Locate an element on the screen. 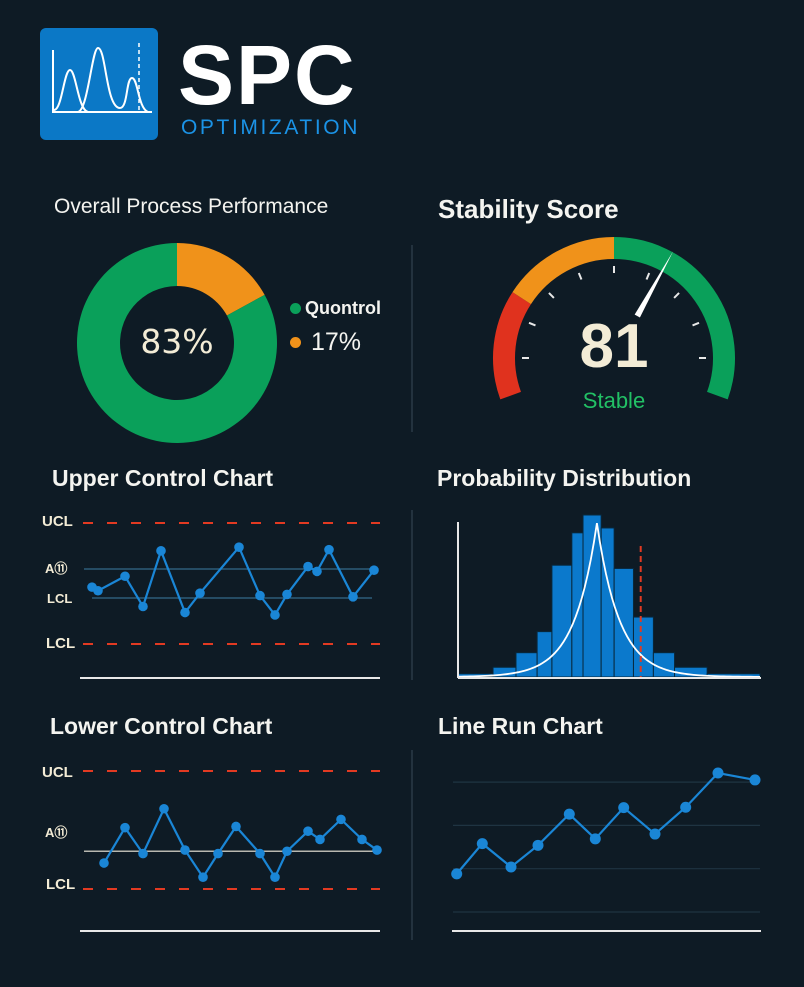 The image size is (804, 987). legend-item-quontrol: Quontrol is located at coordinates (335, 308).